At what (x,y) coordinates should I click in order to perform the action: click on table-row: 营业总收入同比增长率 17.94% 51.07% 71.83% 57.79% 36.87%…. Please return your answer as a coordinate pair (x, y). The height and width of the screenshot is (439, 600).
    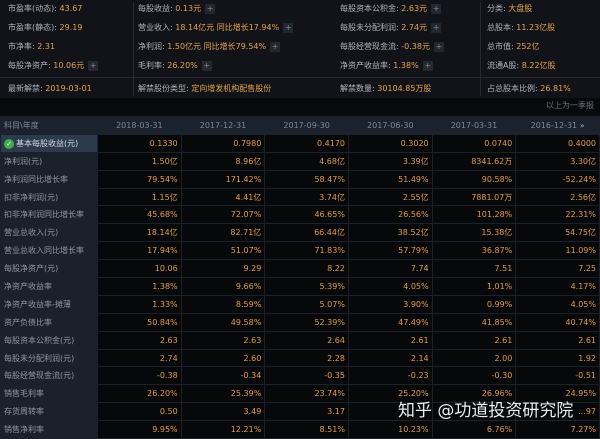
    Looking at the image, I should click on (300, 251).